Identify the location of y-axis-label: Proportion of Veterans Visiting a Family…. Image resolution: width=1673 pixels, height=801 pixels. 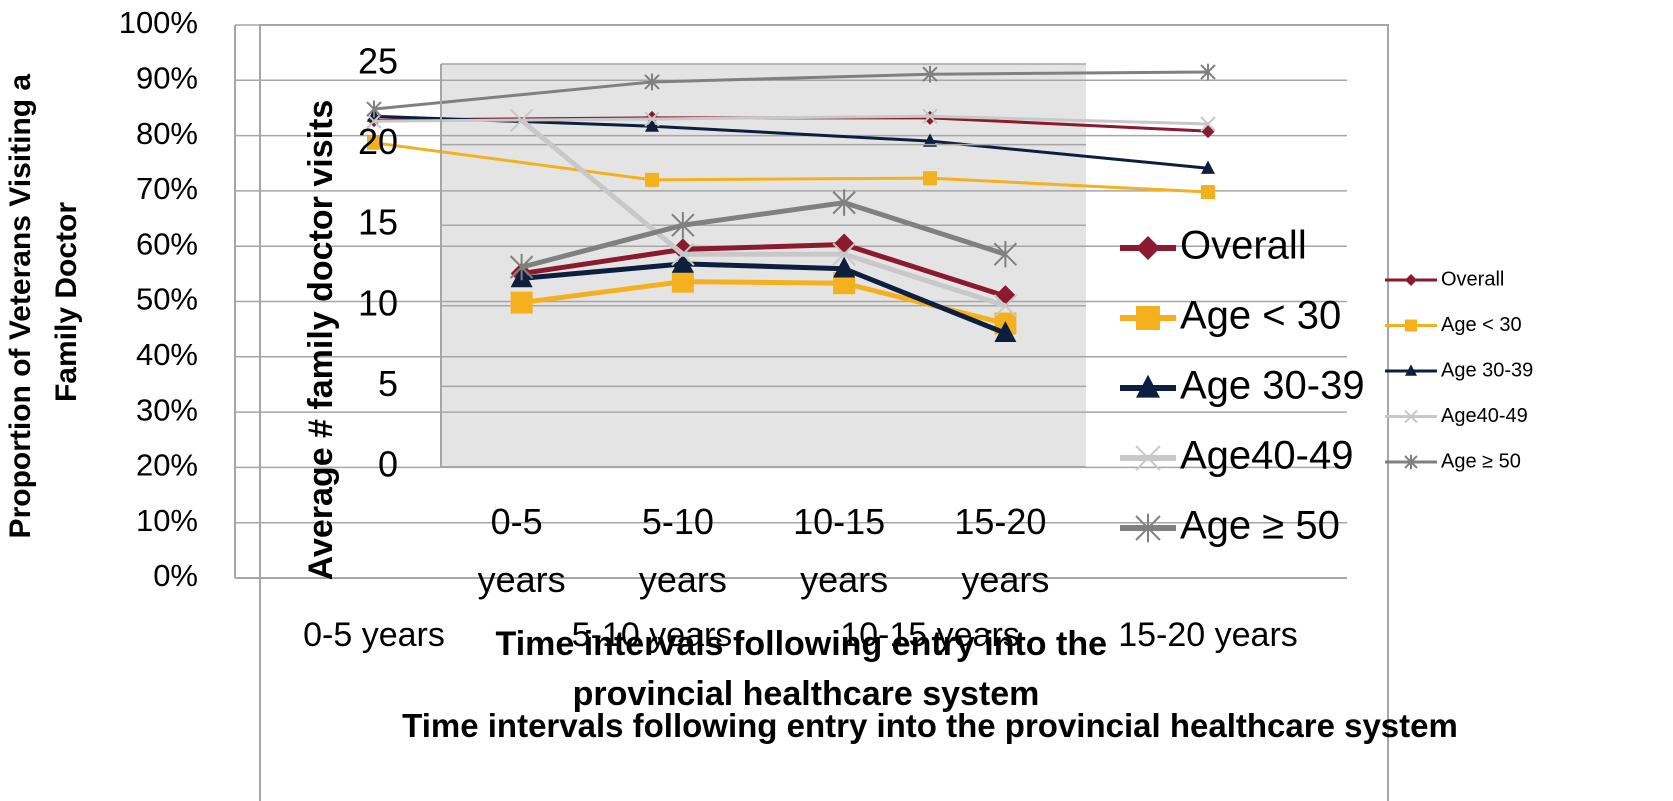
(43, 302).